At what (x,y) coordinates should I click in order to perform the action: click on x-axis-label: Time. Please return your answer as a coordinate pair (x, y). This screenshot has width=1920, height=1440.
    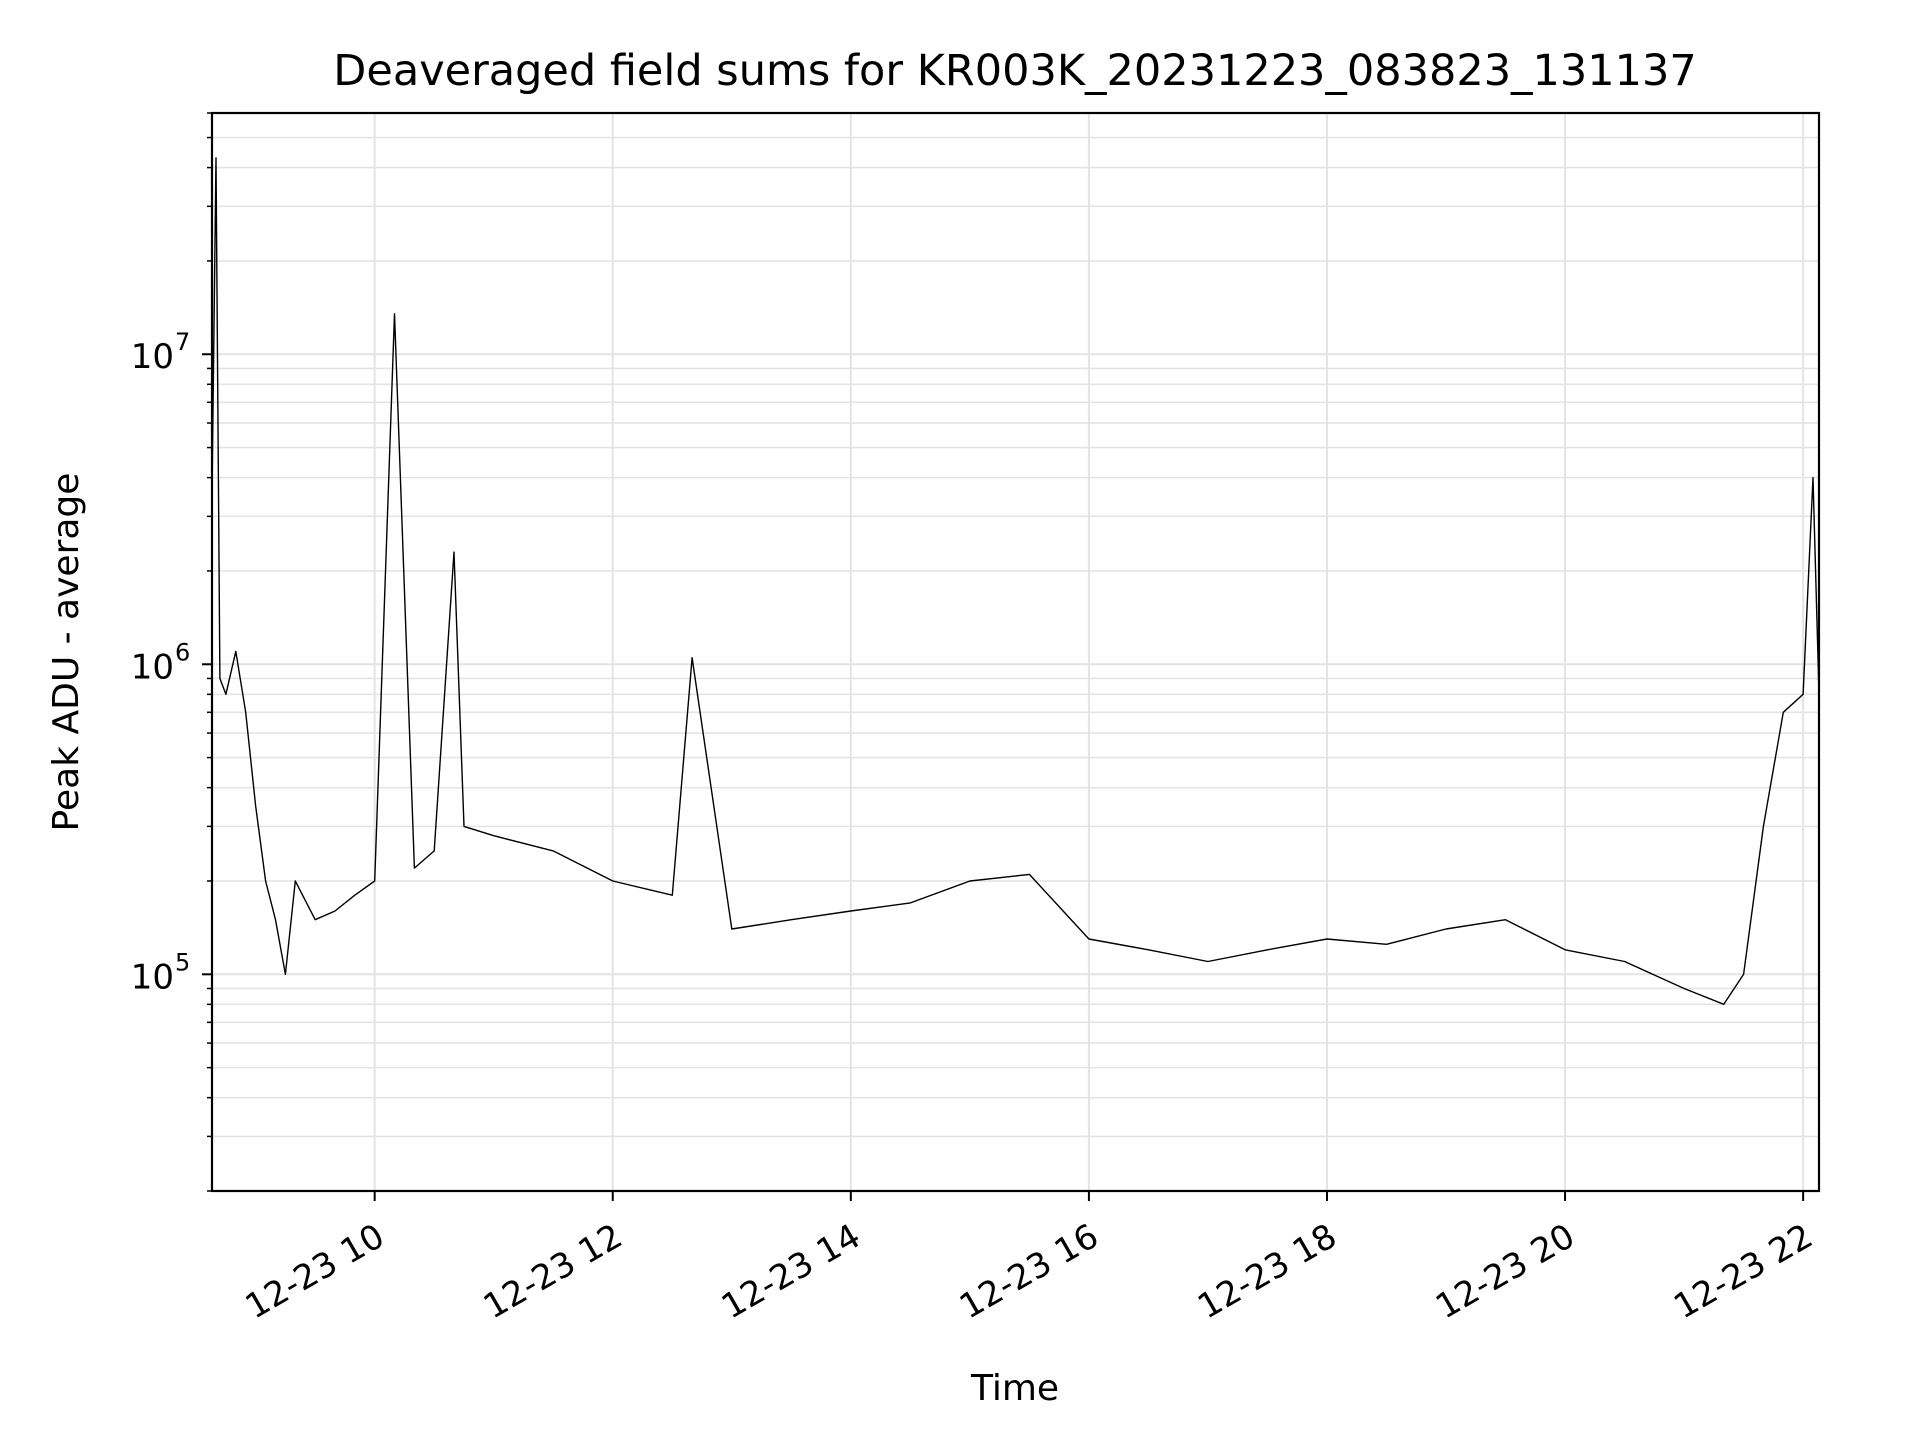
    Looking at the image, I should click on (1014, 1388).